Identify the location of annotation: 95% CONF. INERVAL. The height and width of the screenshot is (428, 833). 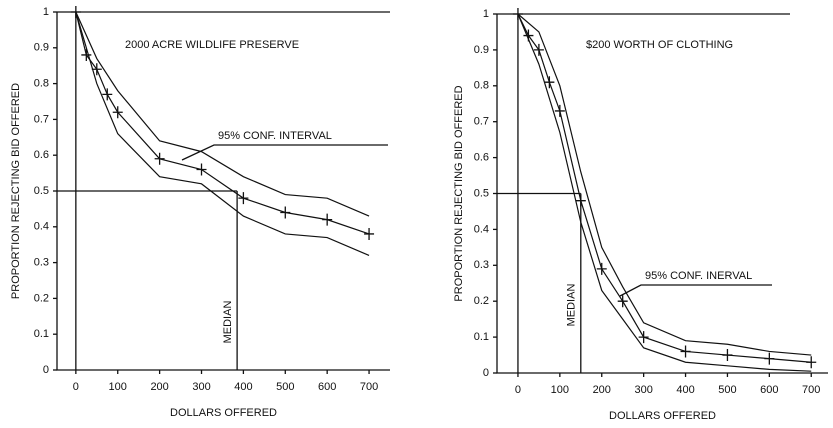
(698, 276).